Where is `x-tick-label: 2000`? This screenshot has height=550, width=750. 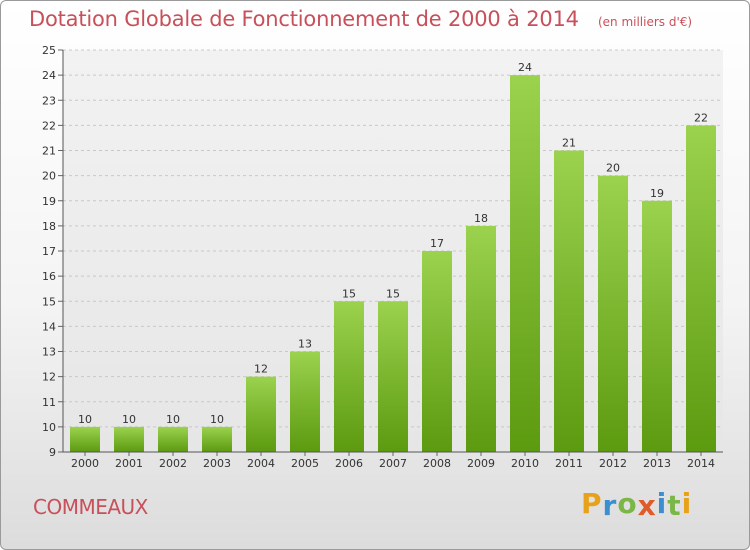 x-tick-label: 2000 is located at coordinates (85, 463).